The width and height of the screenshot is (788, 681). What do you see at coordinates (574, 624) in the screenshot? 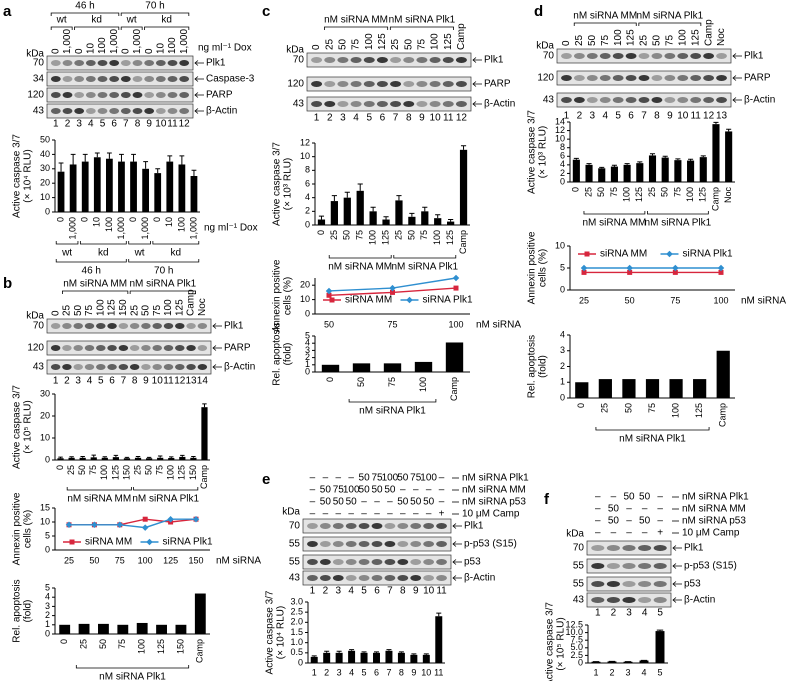
I see `y-tick-label: 12.5` at bounding box center [574, 624].